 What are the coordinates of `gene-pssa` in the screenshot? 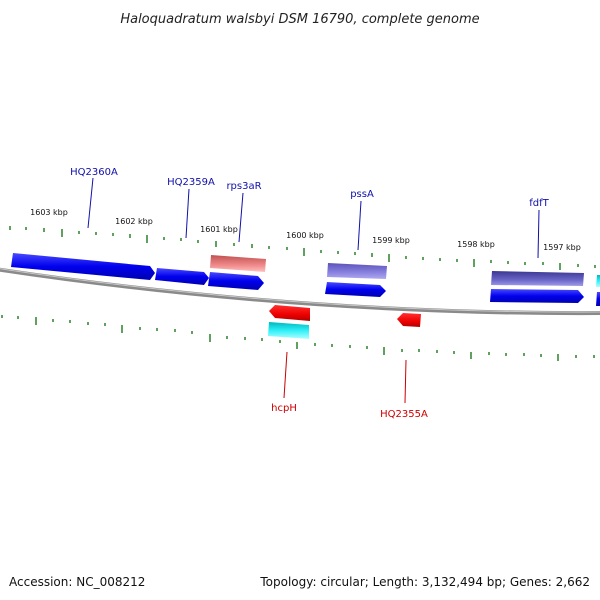 It's located at (357, 271).